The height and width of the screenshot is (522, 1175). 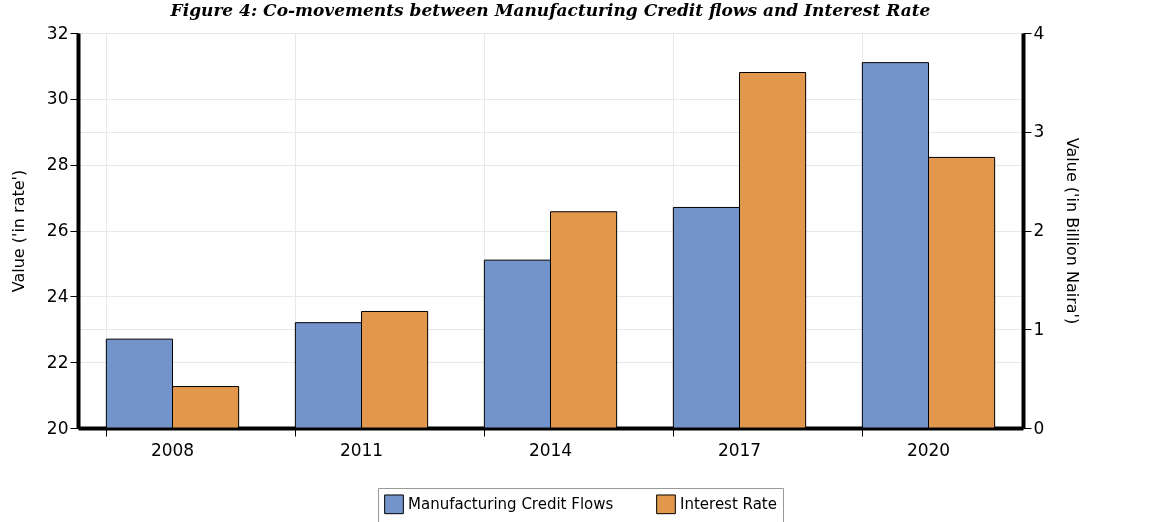 I want to click on x-tick-label: 2011, so click(x=361, y=449).